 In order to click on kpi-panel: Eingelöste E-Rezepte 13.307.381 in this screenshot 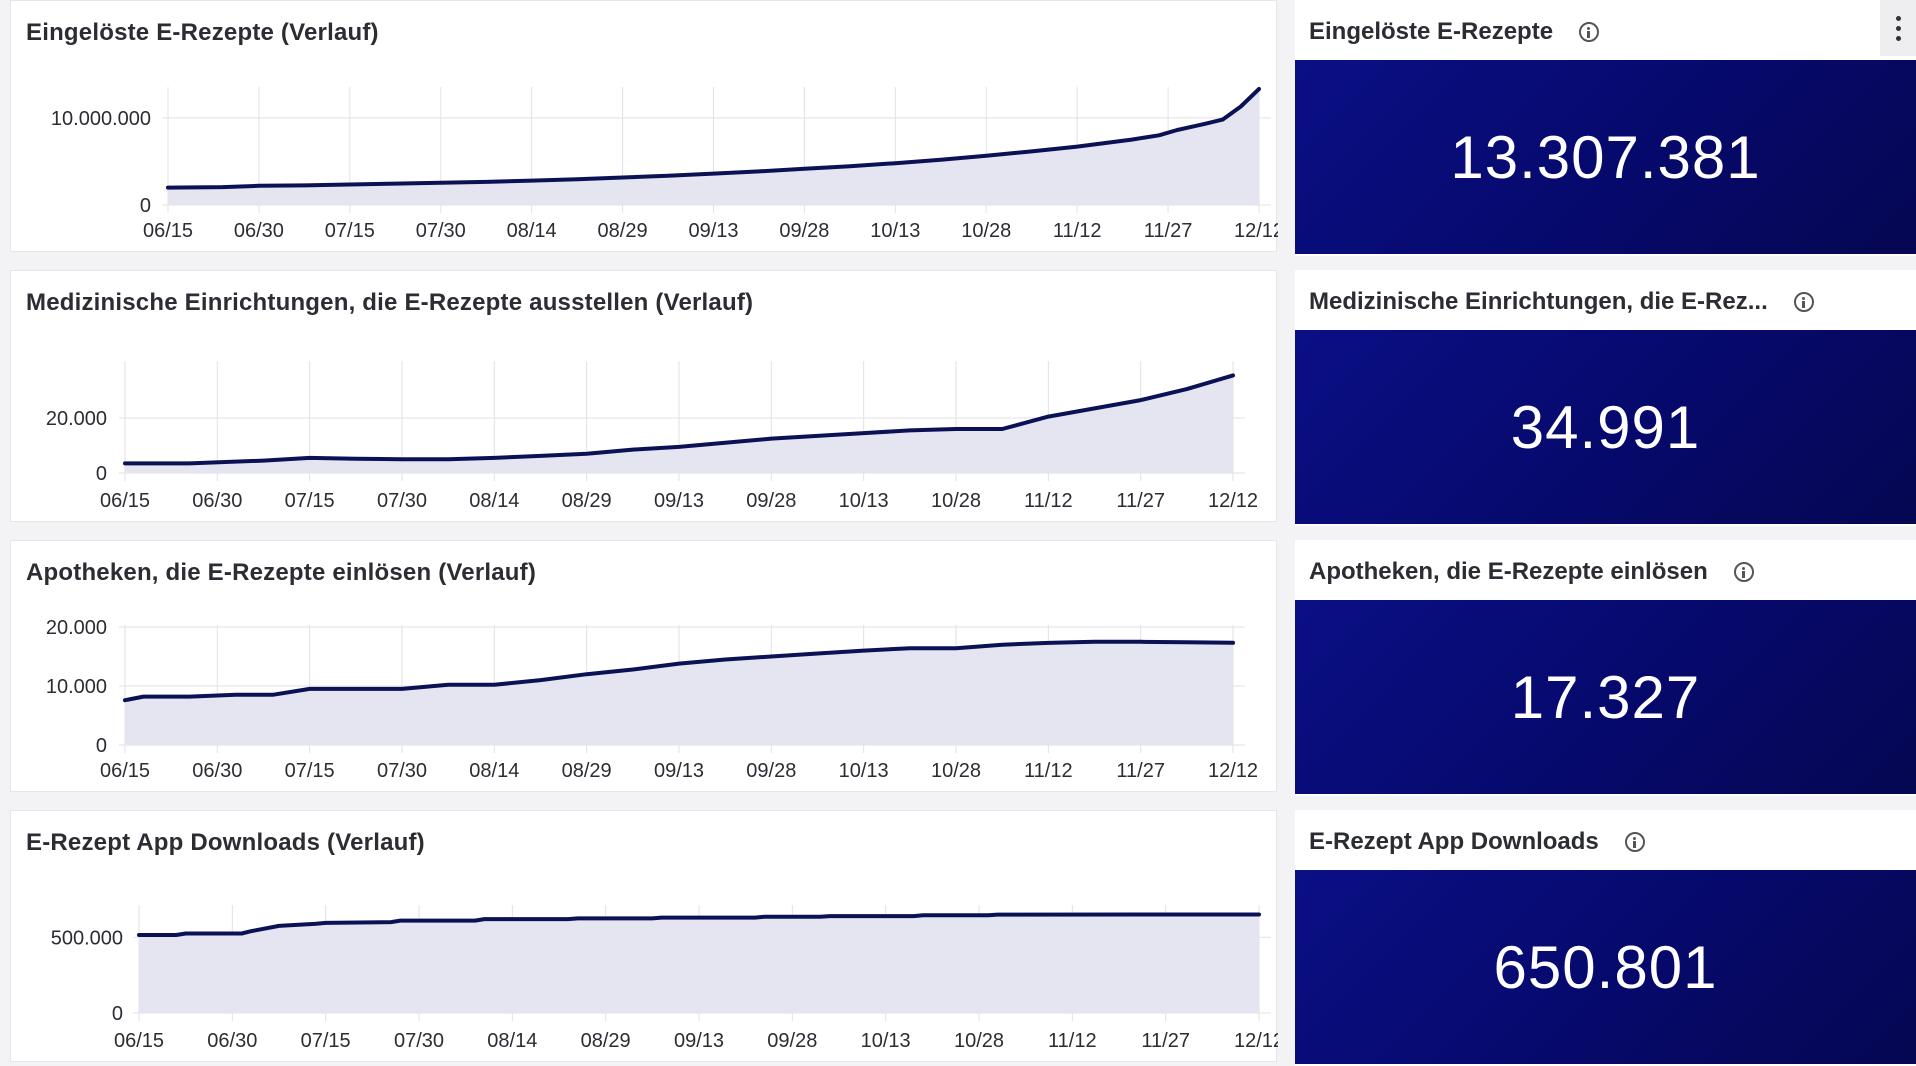, I will do `click(1605, 128)`.